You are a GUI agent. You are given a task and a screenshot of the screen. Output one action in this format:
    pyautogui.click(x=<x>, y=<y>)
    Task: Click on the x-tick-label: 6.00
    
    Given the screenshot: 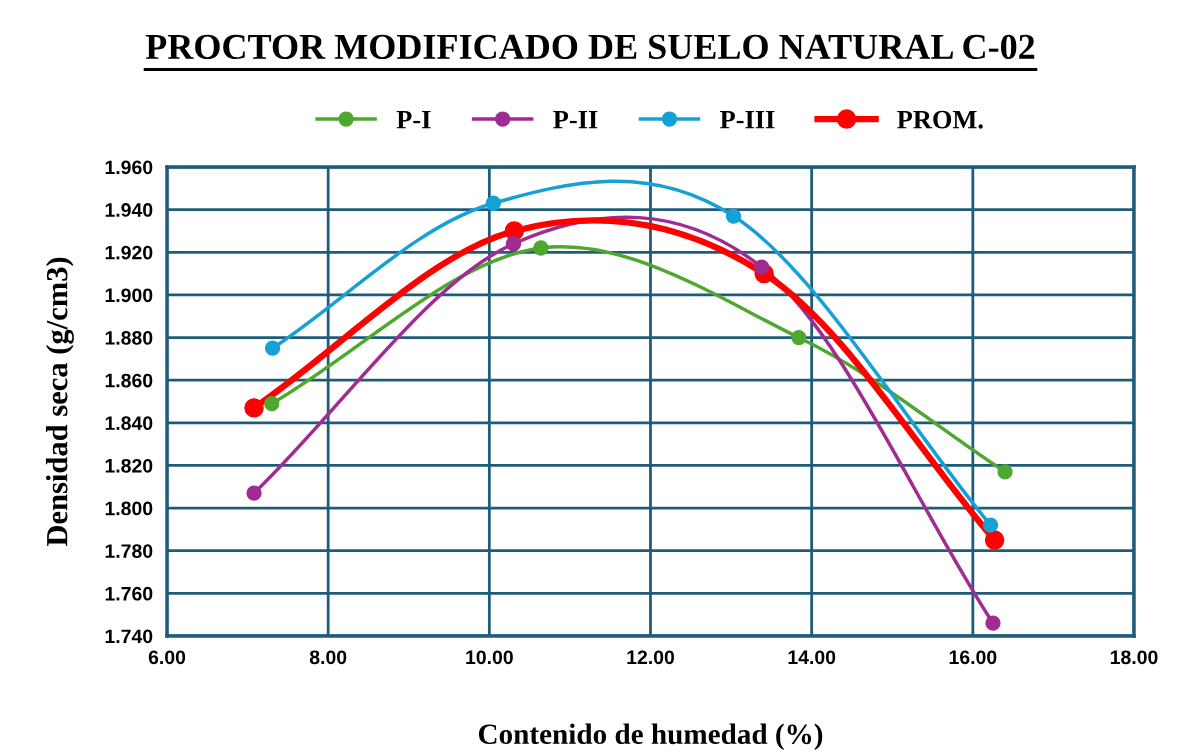 What is the action you would take?
    pyautogui.click(x=167, y=657)
    